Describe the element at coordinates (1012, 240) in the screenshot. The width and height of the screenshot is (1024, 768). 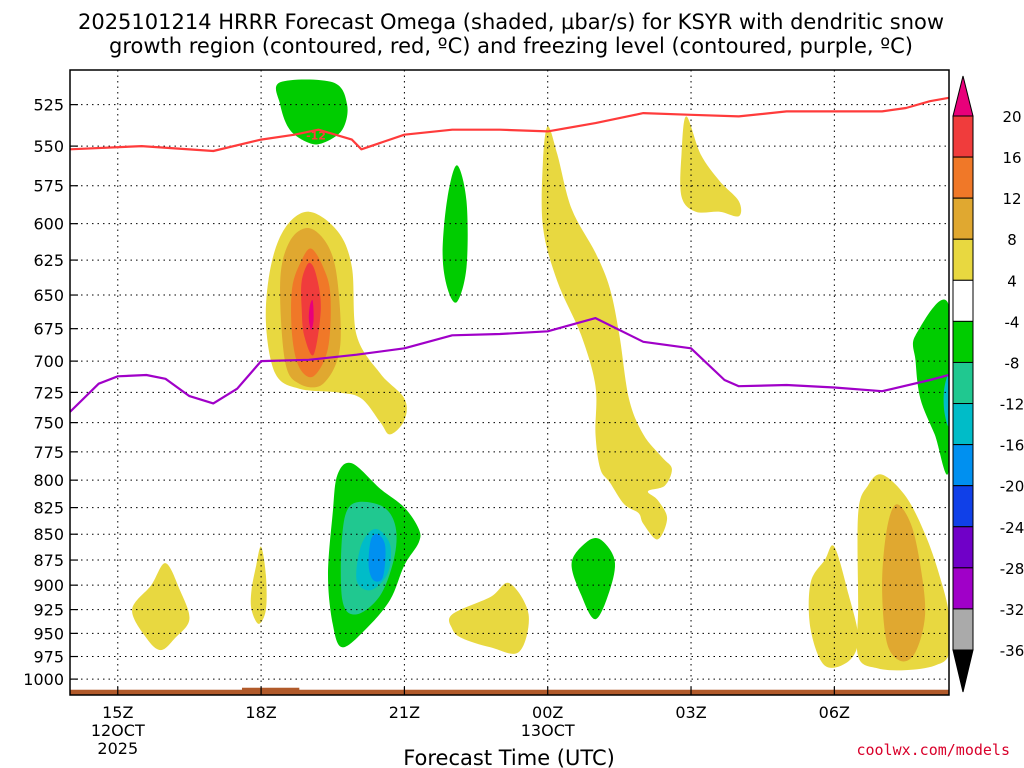
I see `colorbar-label-3: 8` at that location.